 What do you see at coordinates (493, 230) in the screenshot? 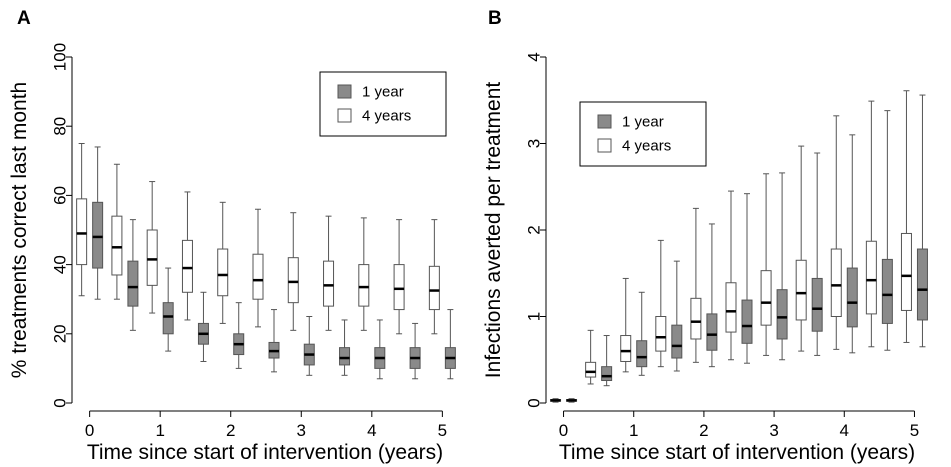
I see `panel-b-y-axis-label: Infections averted per treatment` at bounding box center [493, 230].